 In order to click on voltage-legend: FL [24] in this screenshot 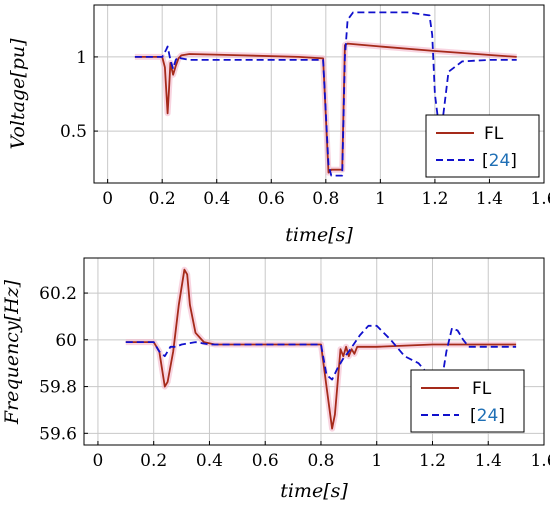, I will do `click(482, 146)`.